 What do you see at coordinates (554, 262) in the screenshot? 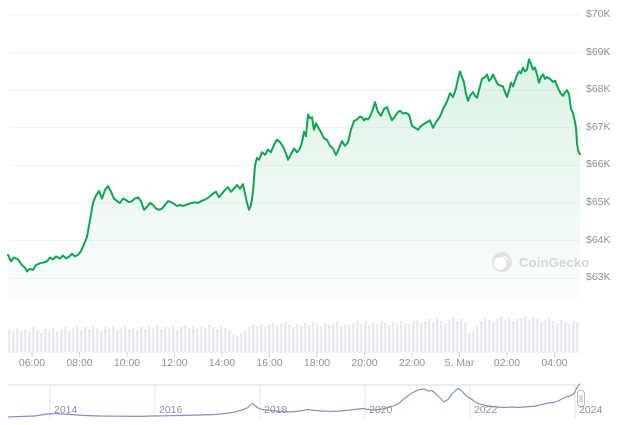
I see `watermark-label: CoinGecko` at bounding box center [554, 262].